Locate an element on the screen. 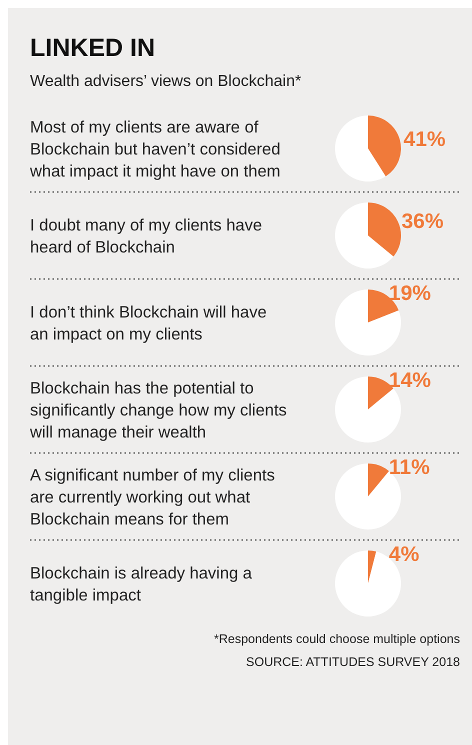 The height and width of the screenshot is (745, 472). data-label: 11% is located at coordinates (409, 467).